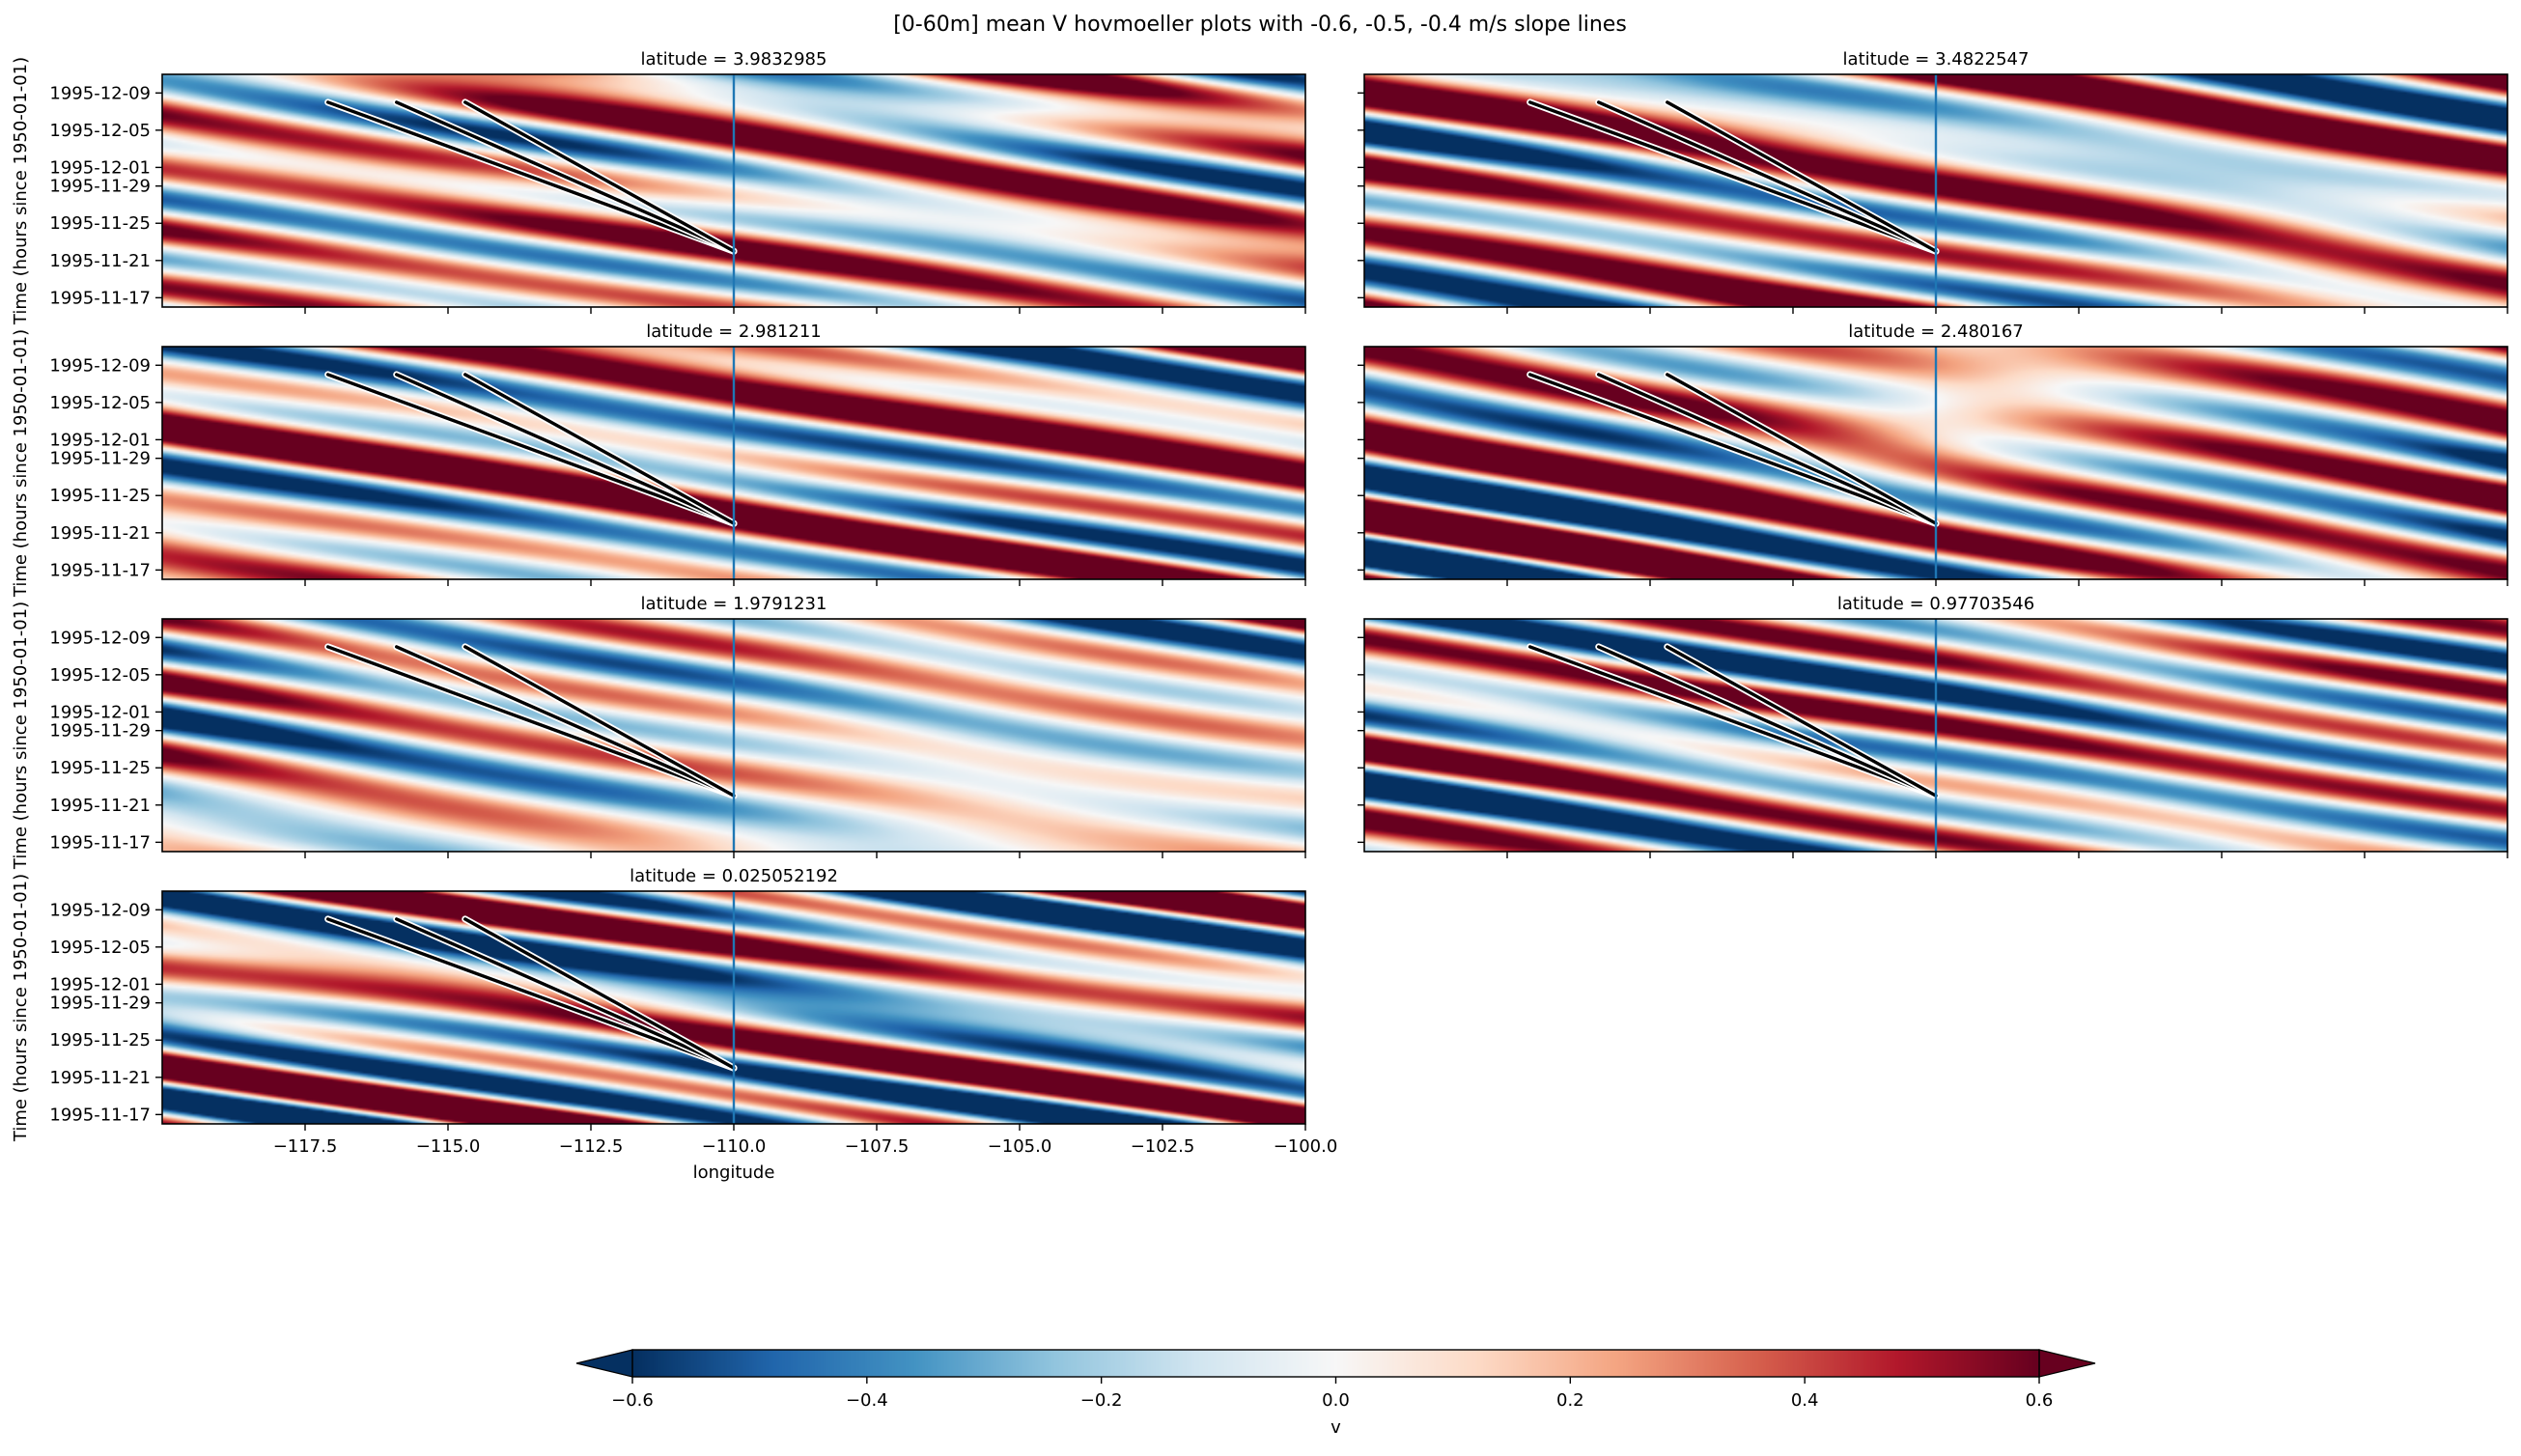 The width and height of the screenshot is (2521, 1456). What do you see at coordinates (734, 876) in the screenshot?
I see `panel-title: latitude = 0.025052192` at bounding box center [734, 876].